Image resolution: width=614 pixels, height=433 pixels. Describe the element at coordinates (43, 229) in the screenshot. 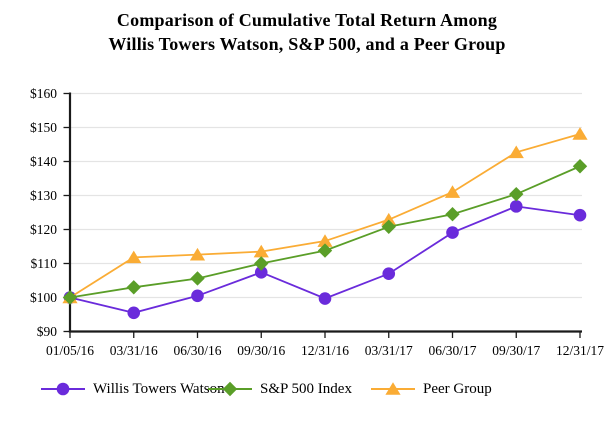

I see `y-axis-label: $120` at that location.